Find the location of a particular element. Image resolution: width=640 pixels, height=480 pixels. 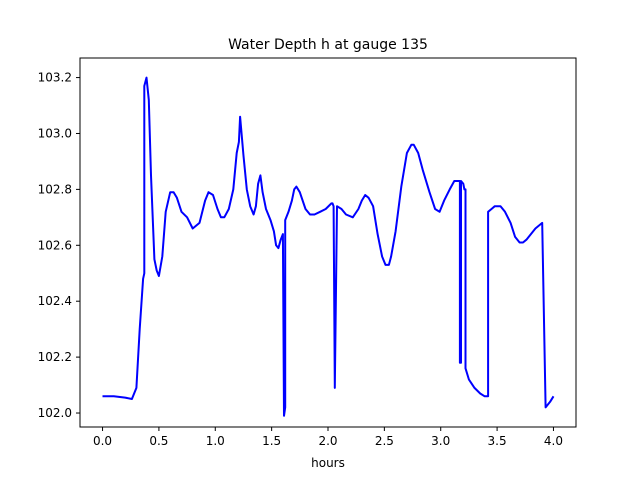

y-tick-label: 103.0 is located at coordinates (55, 133).